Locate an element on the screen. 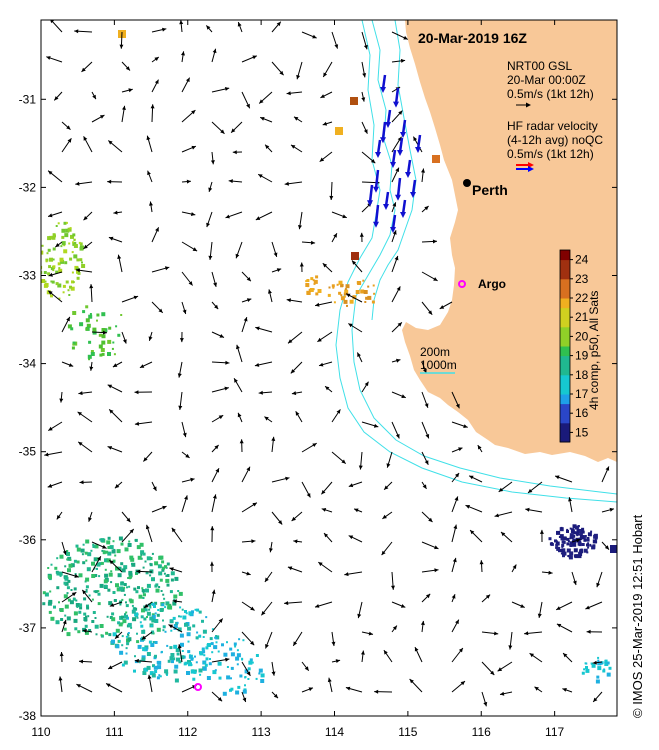 This screenshot has height=750, width=659. colorbar-tick-label: 15 is located at coordinates (582, 432).